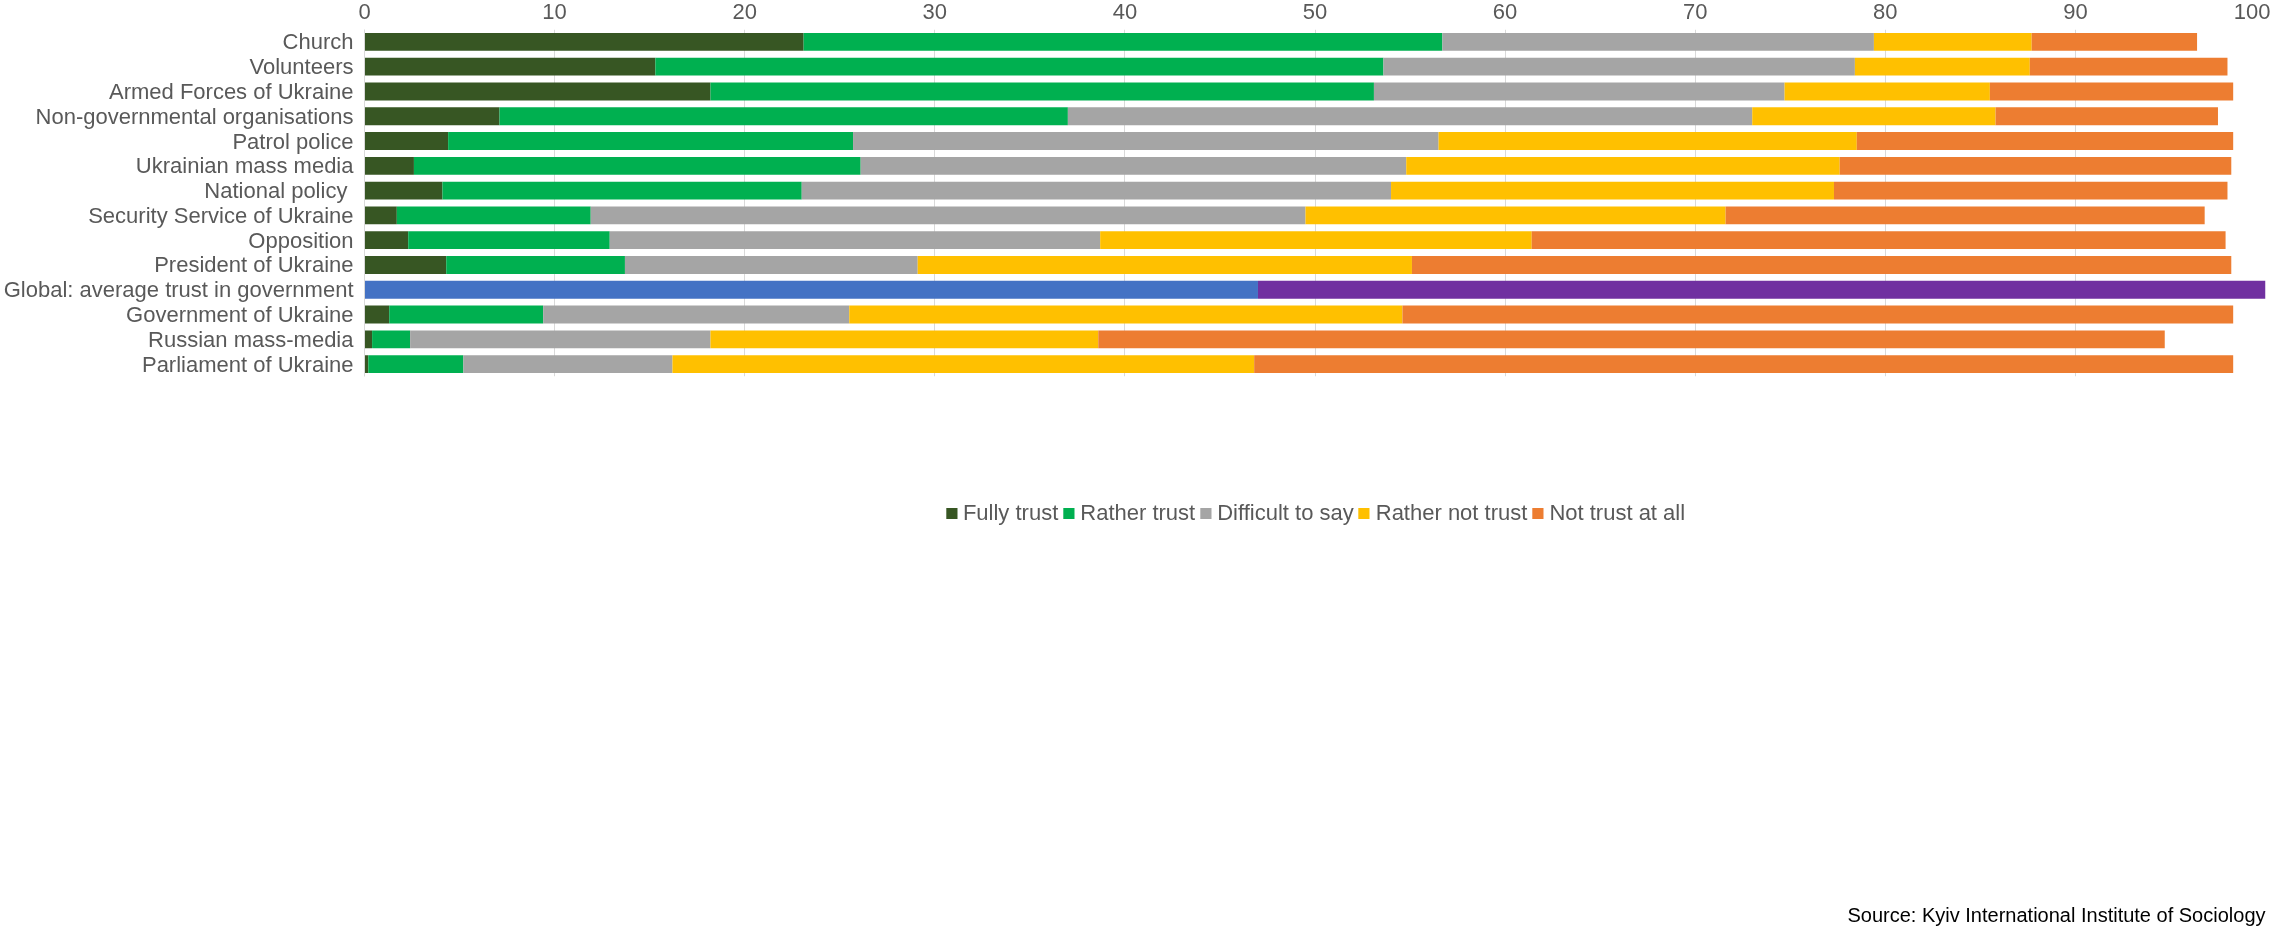 The image size is (2284, 942). Describe the element at coordinates (1138, 512) in the screenshot. I see `legend-label: Rather trust` at that location.